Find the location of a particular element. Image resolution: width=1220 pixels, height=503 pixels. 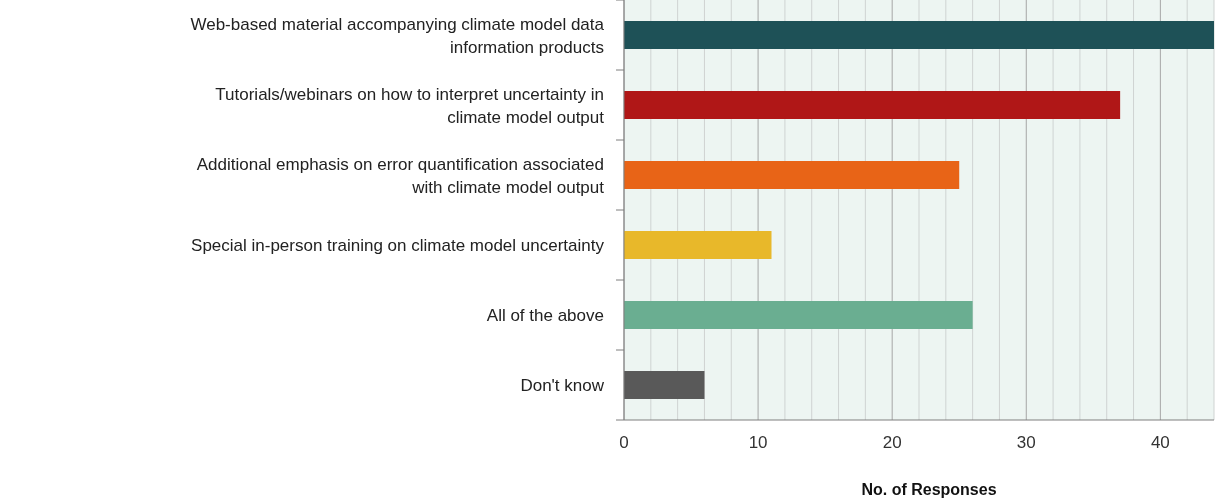

y-tick-label: Special in-person training on climate model uncertainty is located at coordinates (398, 245).